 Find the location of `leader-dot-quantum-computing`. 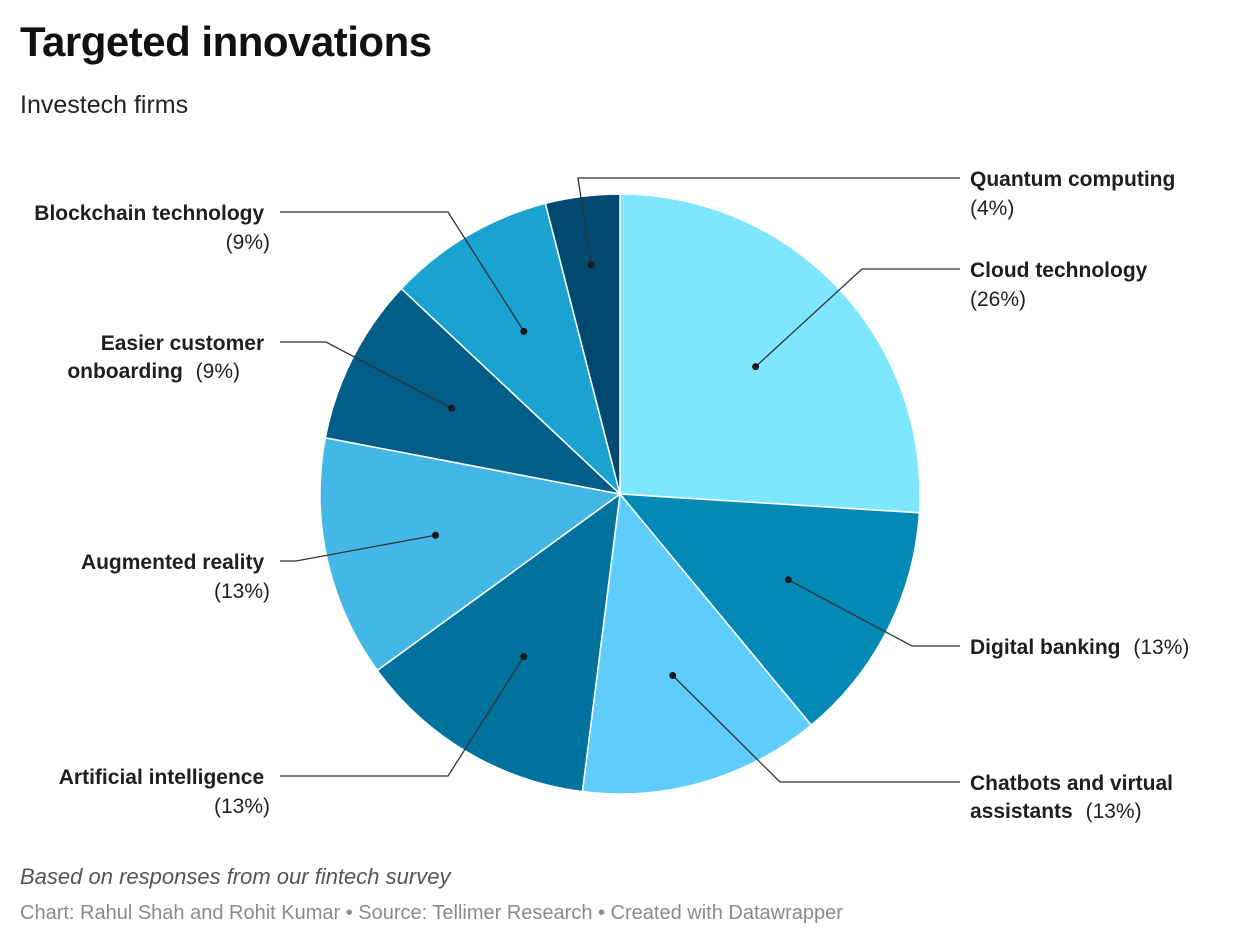

leader-dot-quantum-computing is located at coordinates (591, 265).